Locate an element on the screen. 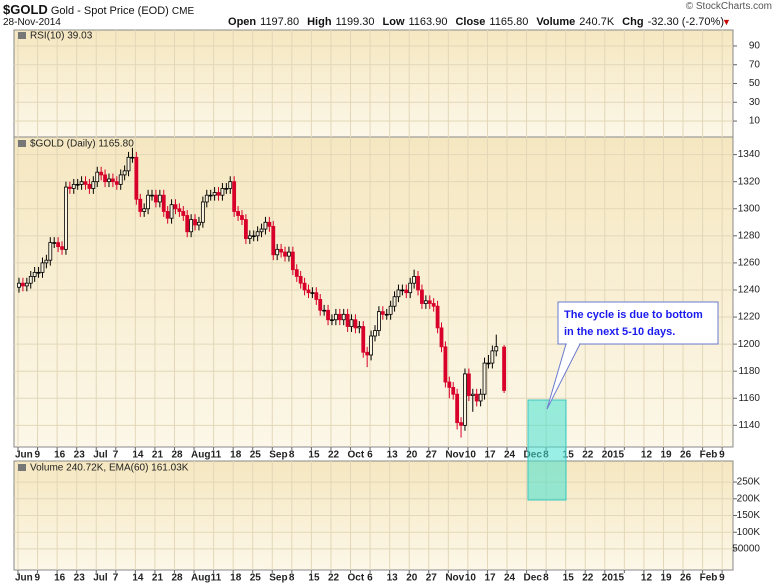 The height and width of the screenshot is (586, 780). x-tick-label: 18 is located at coordinates (236, 578).